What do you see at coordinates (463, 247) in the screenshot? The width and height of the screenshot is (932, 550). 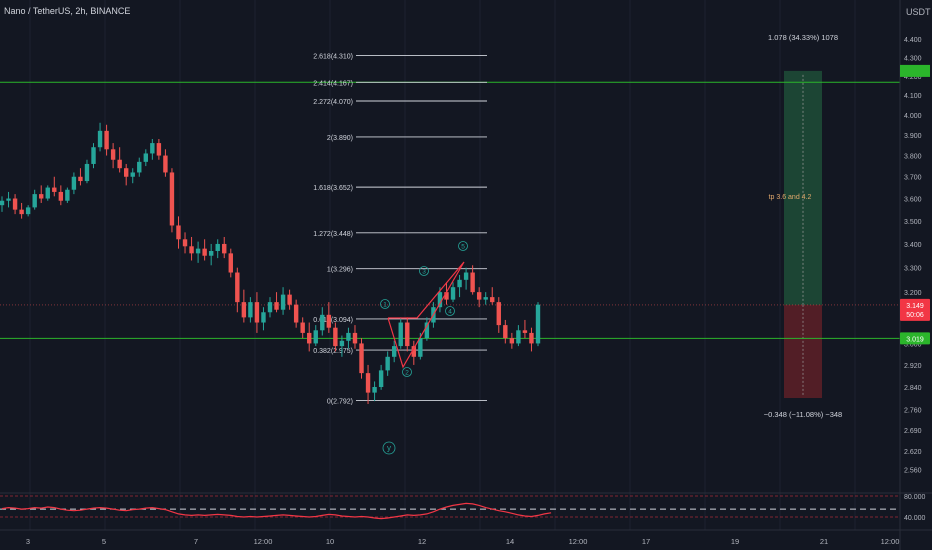 I see `wave-label: 5` at bounding box center [463, 247].